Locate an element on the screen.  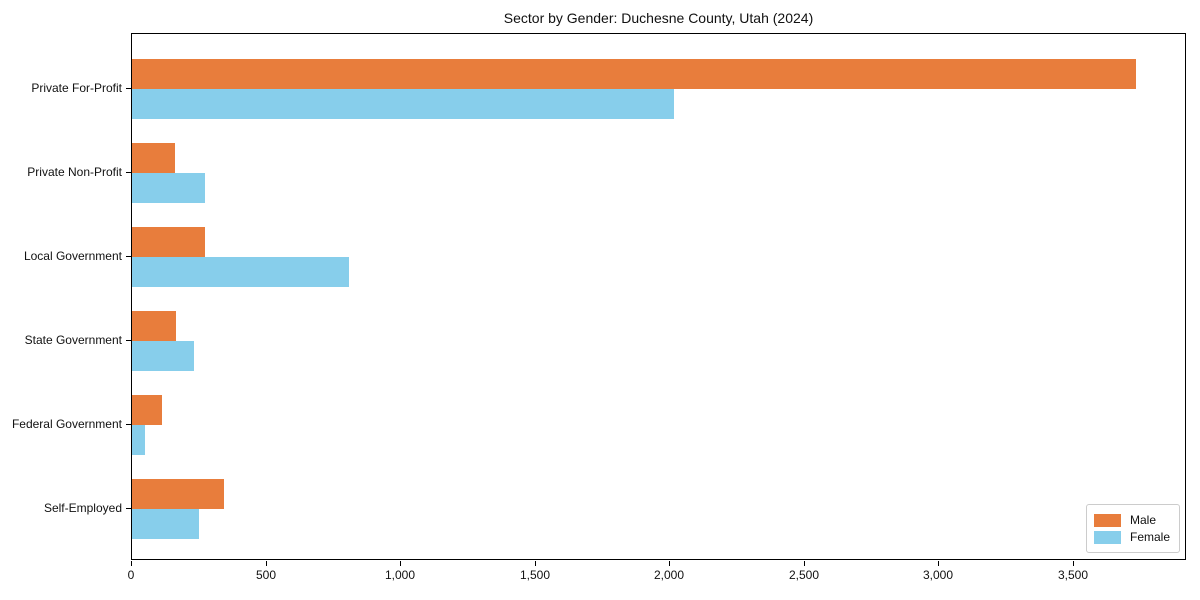
legend-item-male: Male is located at coordinates (1131, 520).